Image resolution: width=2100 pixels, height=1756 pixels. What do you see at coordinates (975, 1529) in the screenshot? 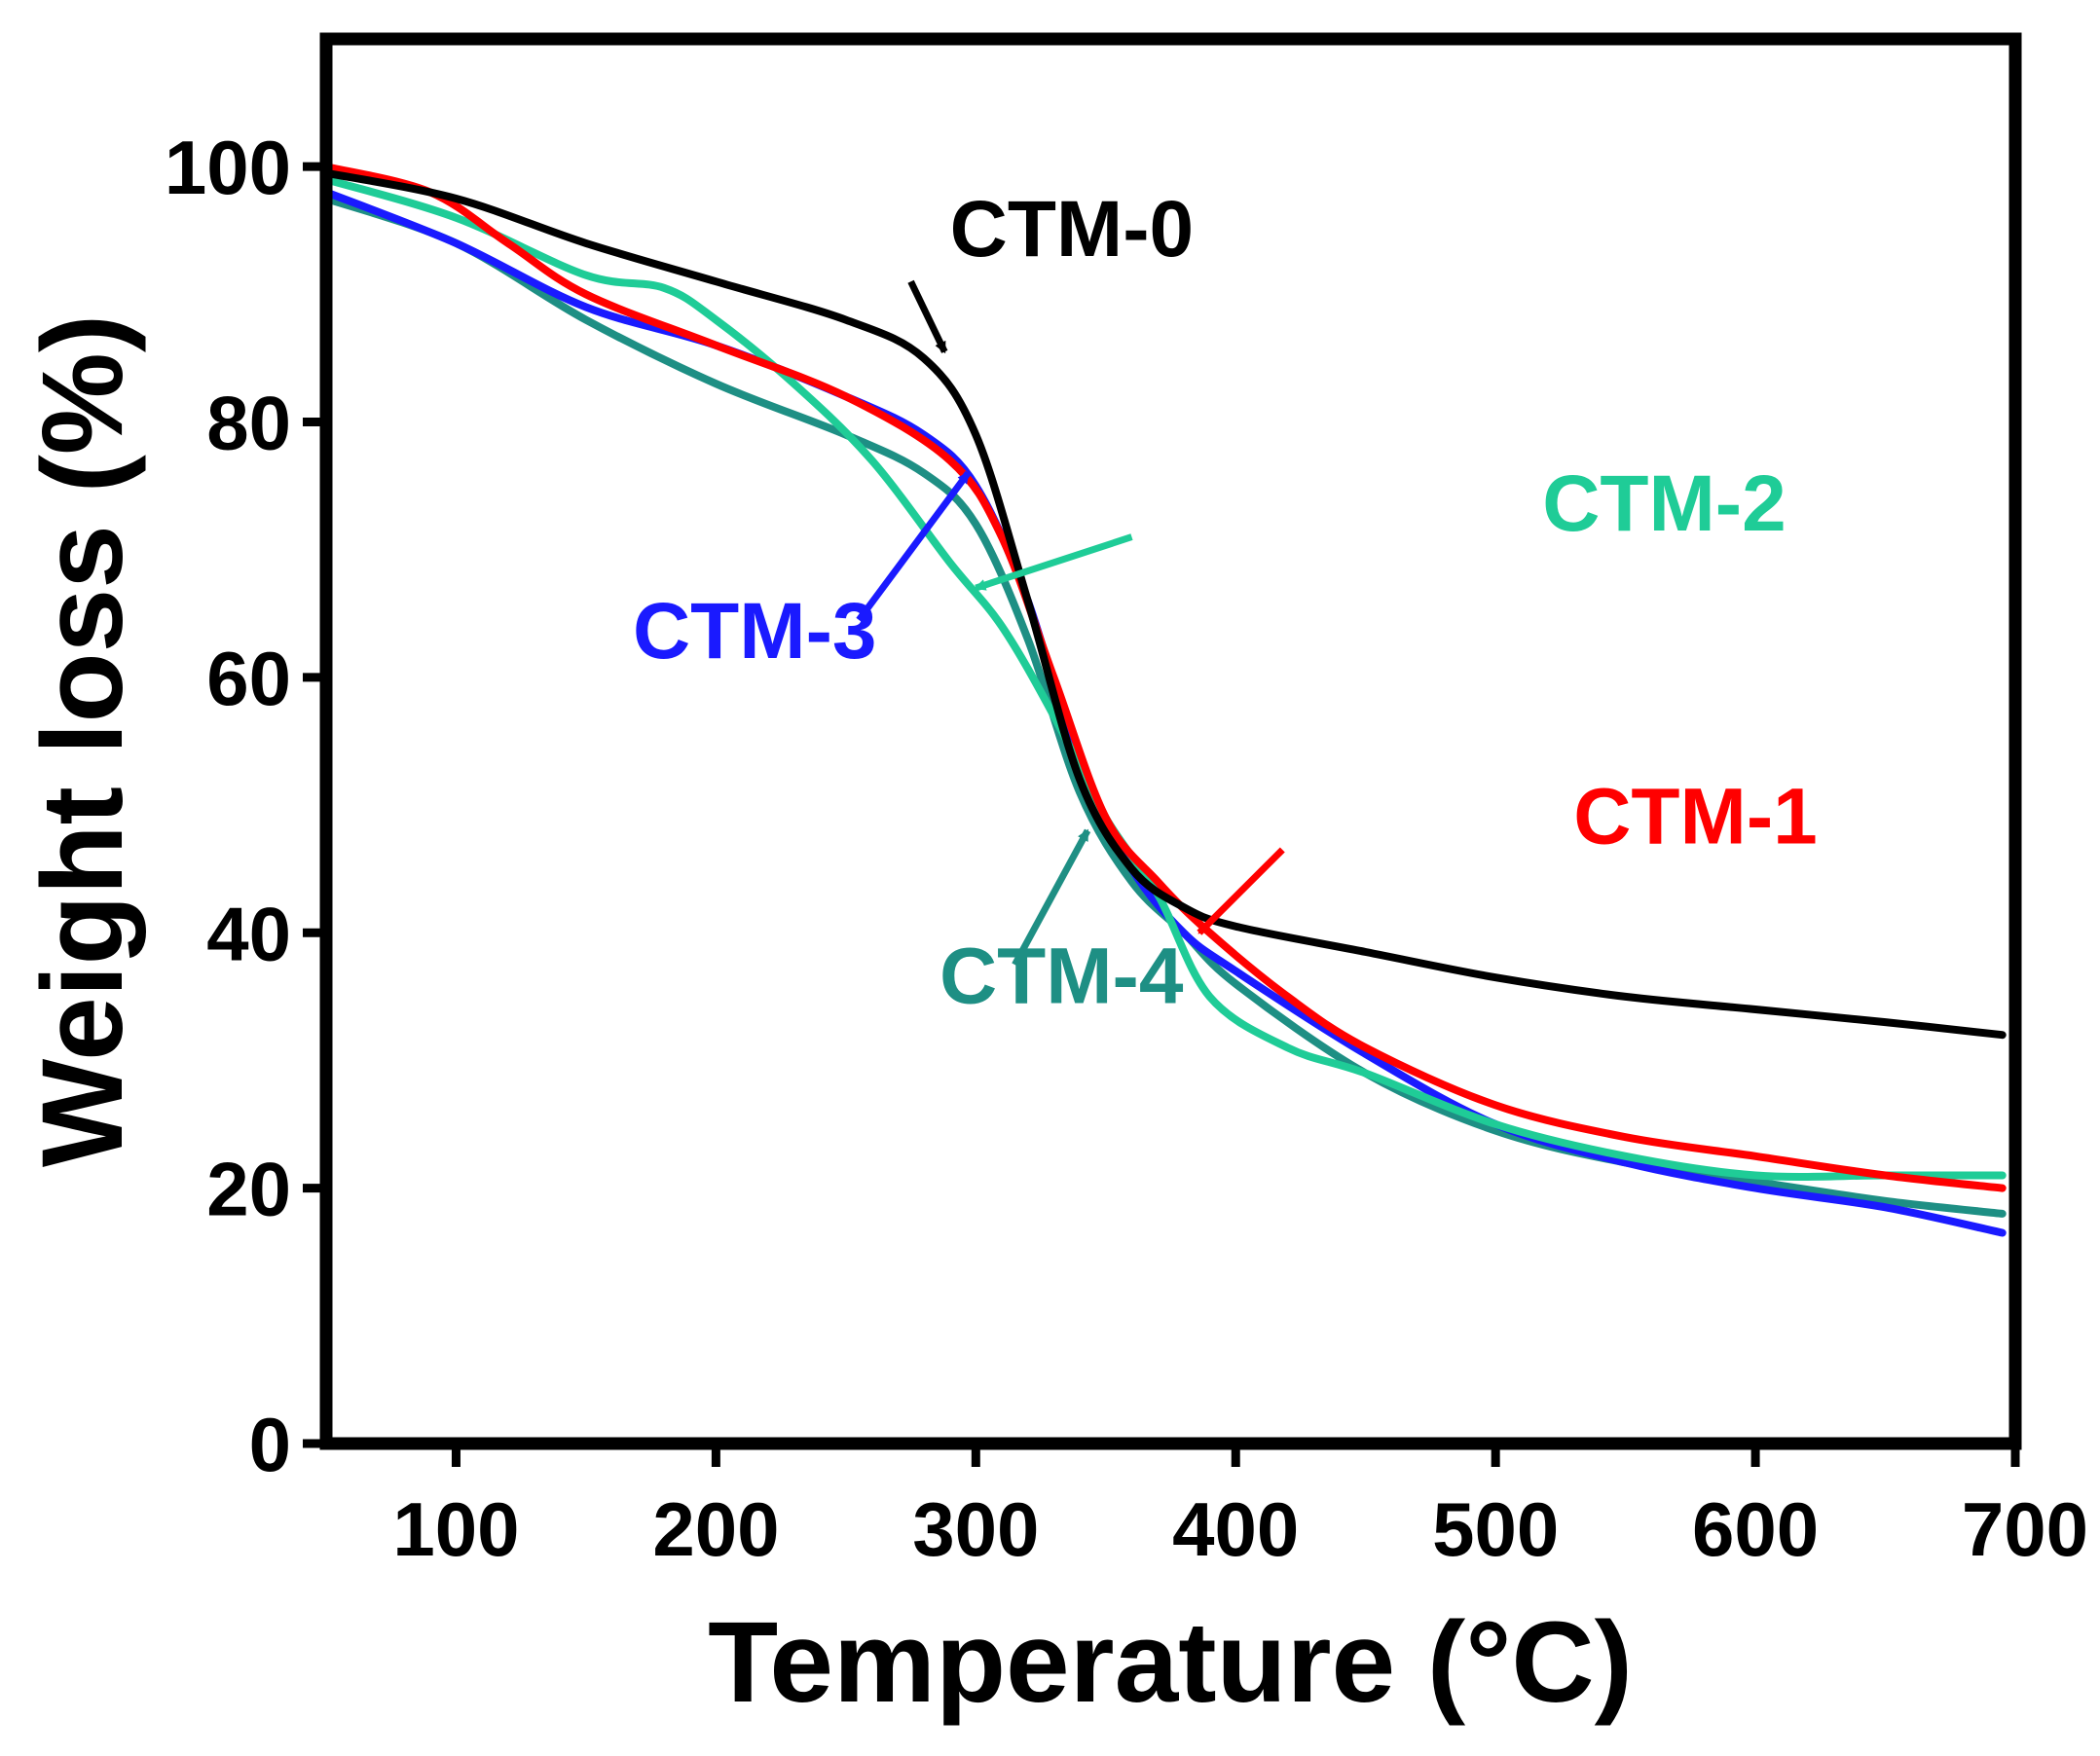
I see `x-tick-label: 300` at bounding box center [975, 1529].